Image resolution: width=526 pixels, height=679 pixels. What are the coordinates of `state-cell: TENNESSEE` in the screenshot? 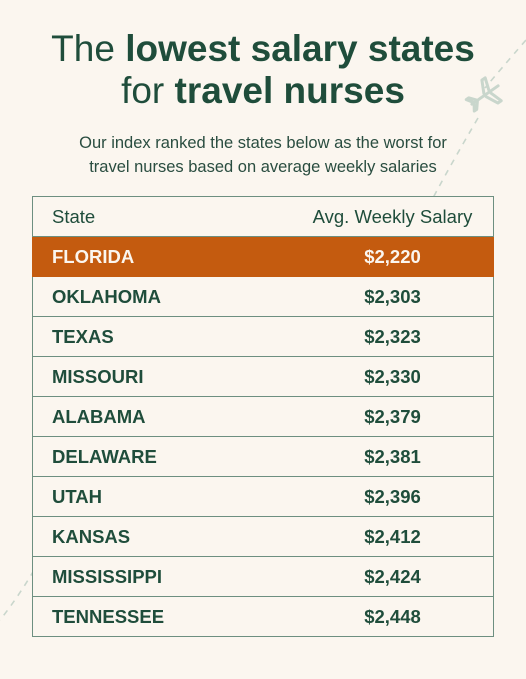 It's located at (162, 616).